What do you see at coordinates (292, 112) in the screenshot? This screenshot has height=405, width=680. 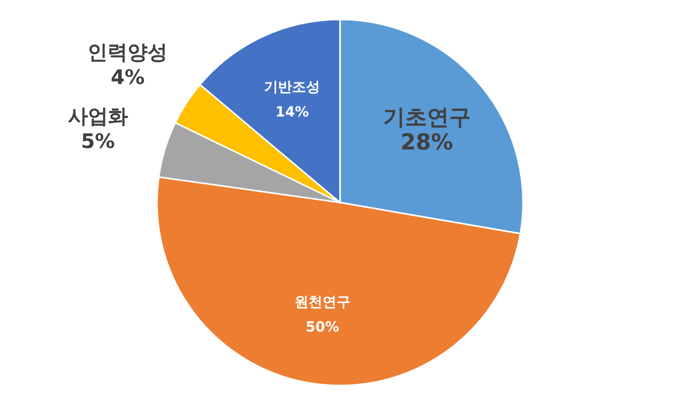 I see `data-label: 14%` at bounding box center [292, 112].